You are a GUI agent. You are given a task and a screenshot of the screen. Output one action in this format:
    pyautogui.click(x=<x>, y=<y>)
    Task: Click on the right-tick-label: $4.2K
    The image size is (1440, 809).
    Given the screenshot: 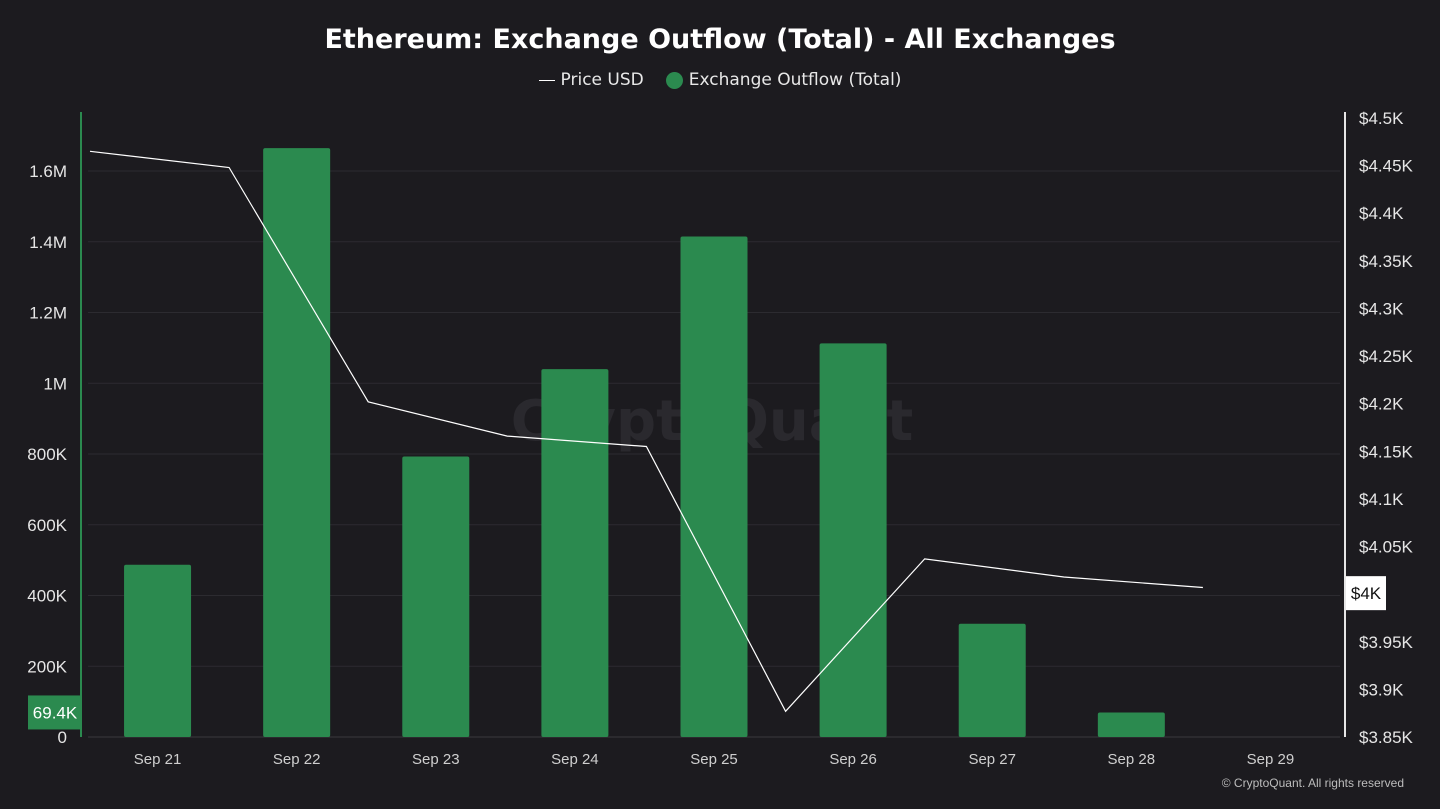 What is the action you would take?
    pyautogui.click(x=1381, y=404)
    